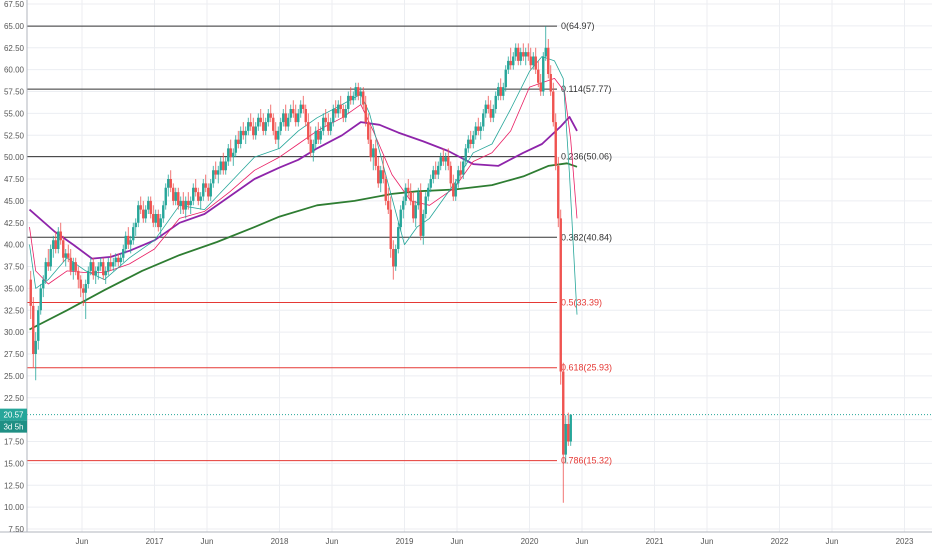  What do you see at coordinates (14, 463) in the screenshot?
I see `y-tick-label: 15.00` at bounding box center [14, 463].